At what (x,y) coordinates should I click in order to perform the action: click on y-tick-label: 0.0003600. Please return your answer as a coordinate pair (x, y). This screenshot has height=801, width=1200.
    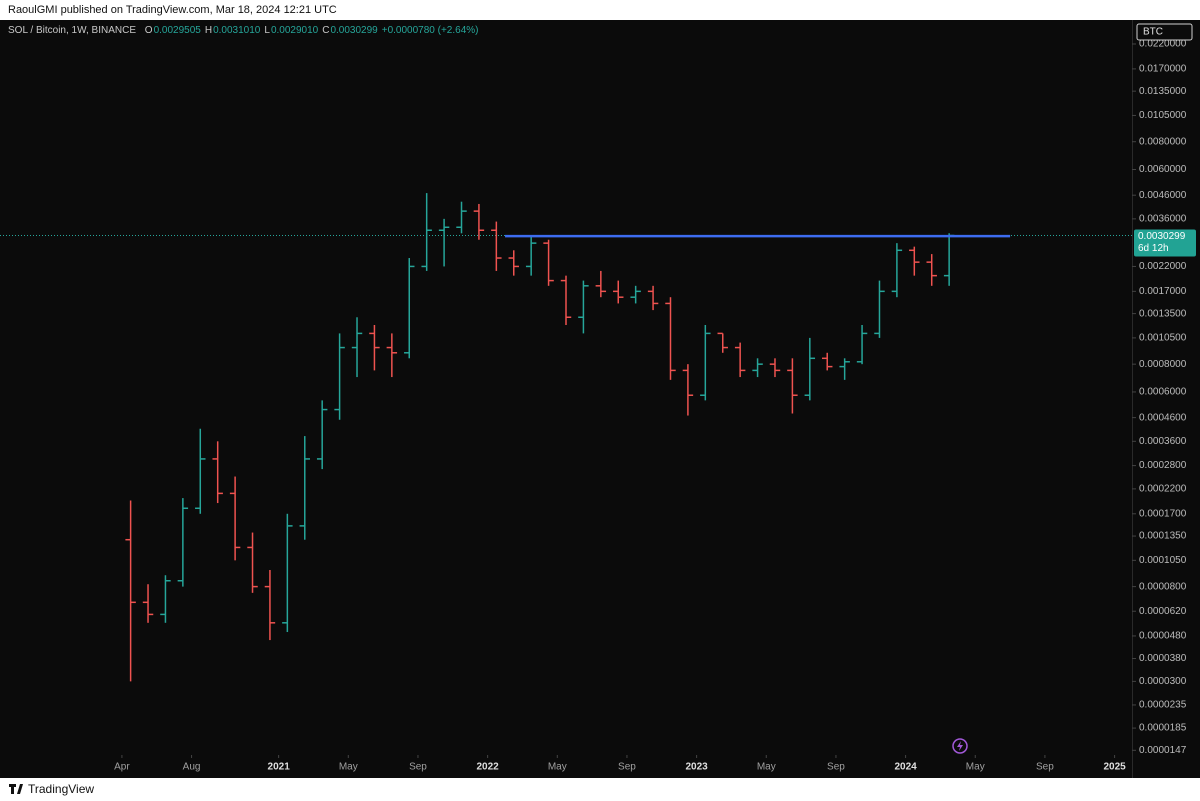
    Looking at the image, I should click on (1163, 441).